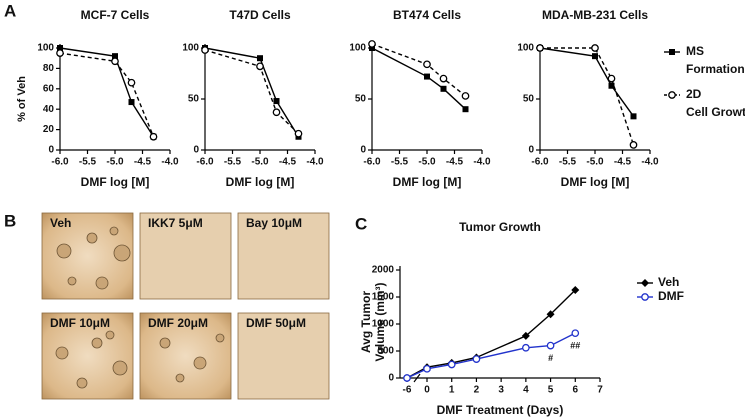  Describe the element at coordinates (417, 378) in the screenshot. I see `axis-break` at that location.